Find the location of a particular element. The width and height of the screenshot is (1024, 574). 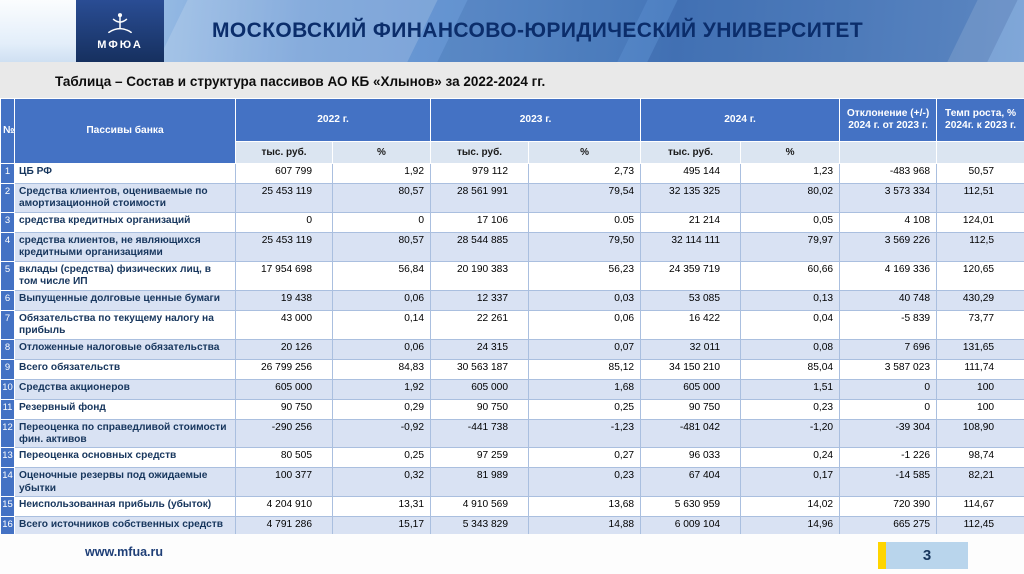

percent-cell: 1,68 is located at coordinates (585, 389).